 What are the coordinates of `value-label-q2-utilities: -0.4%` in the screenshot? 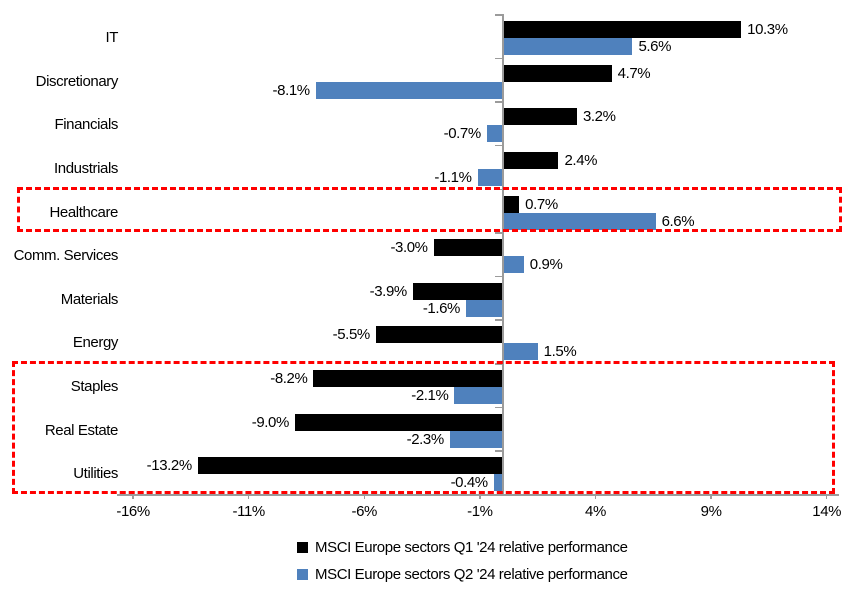 It's located at (469, 483).